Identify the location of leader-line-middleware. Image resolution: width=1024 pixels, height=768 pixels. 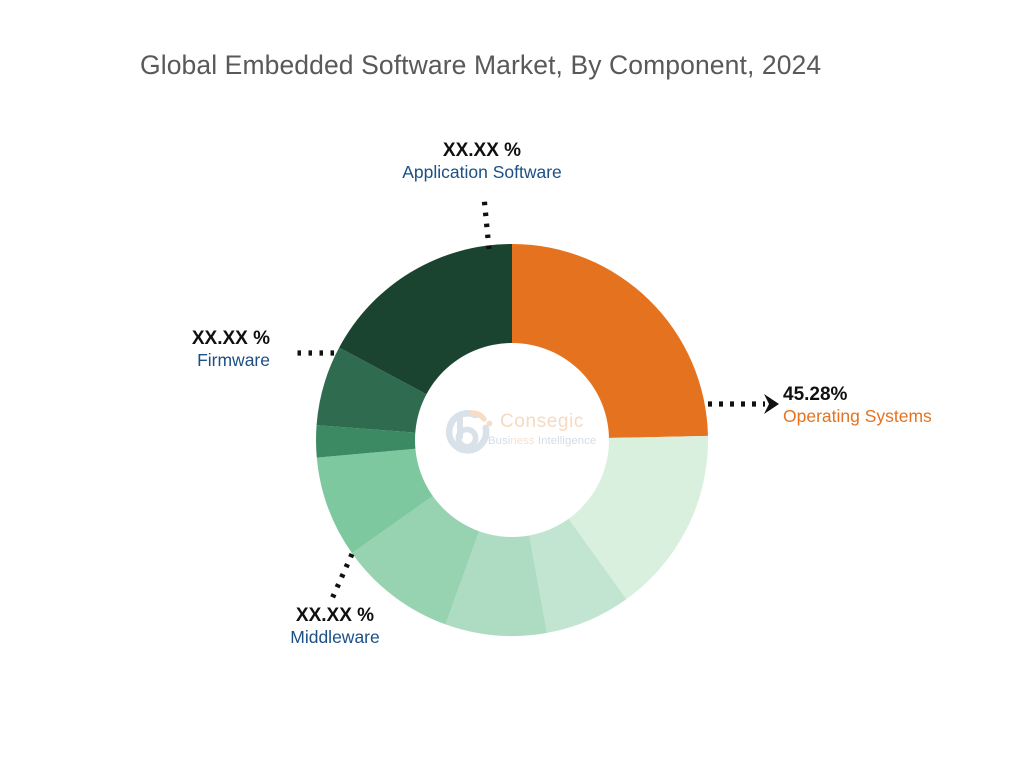
(341, 577).